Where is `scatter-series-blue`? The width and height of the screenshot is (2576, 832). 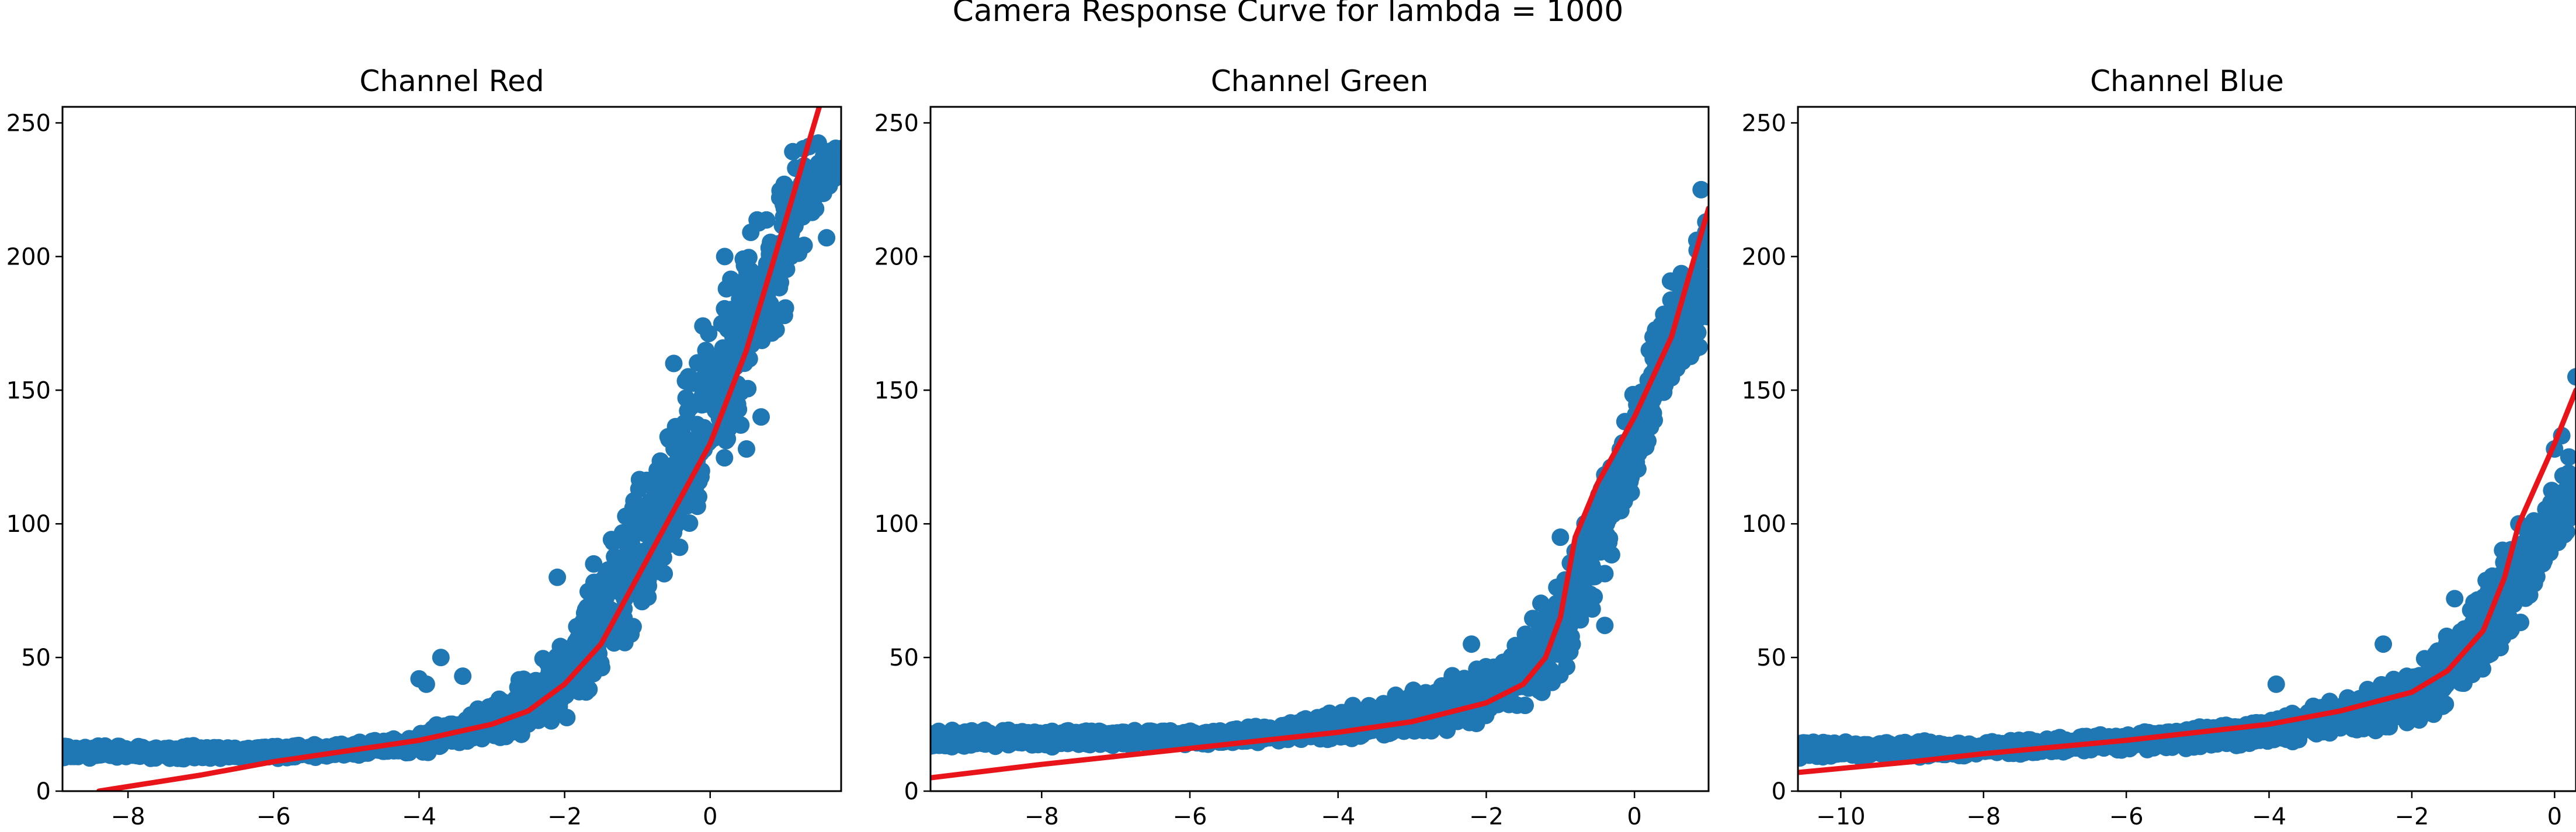 scatter-series-blue is located at coordinates (2187, 567).